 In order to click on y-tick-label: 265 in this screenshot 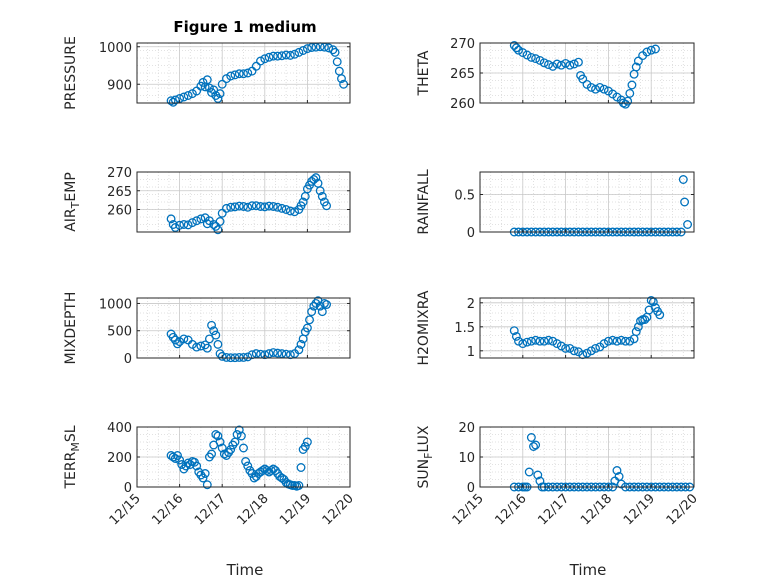, I will do `click(462, 74)`.